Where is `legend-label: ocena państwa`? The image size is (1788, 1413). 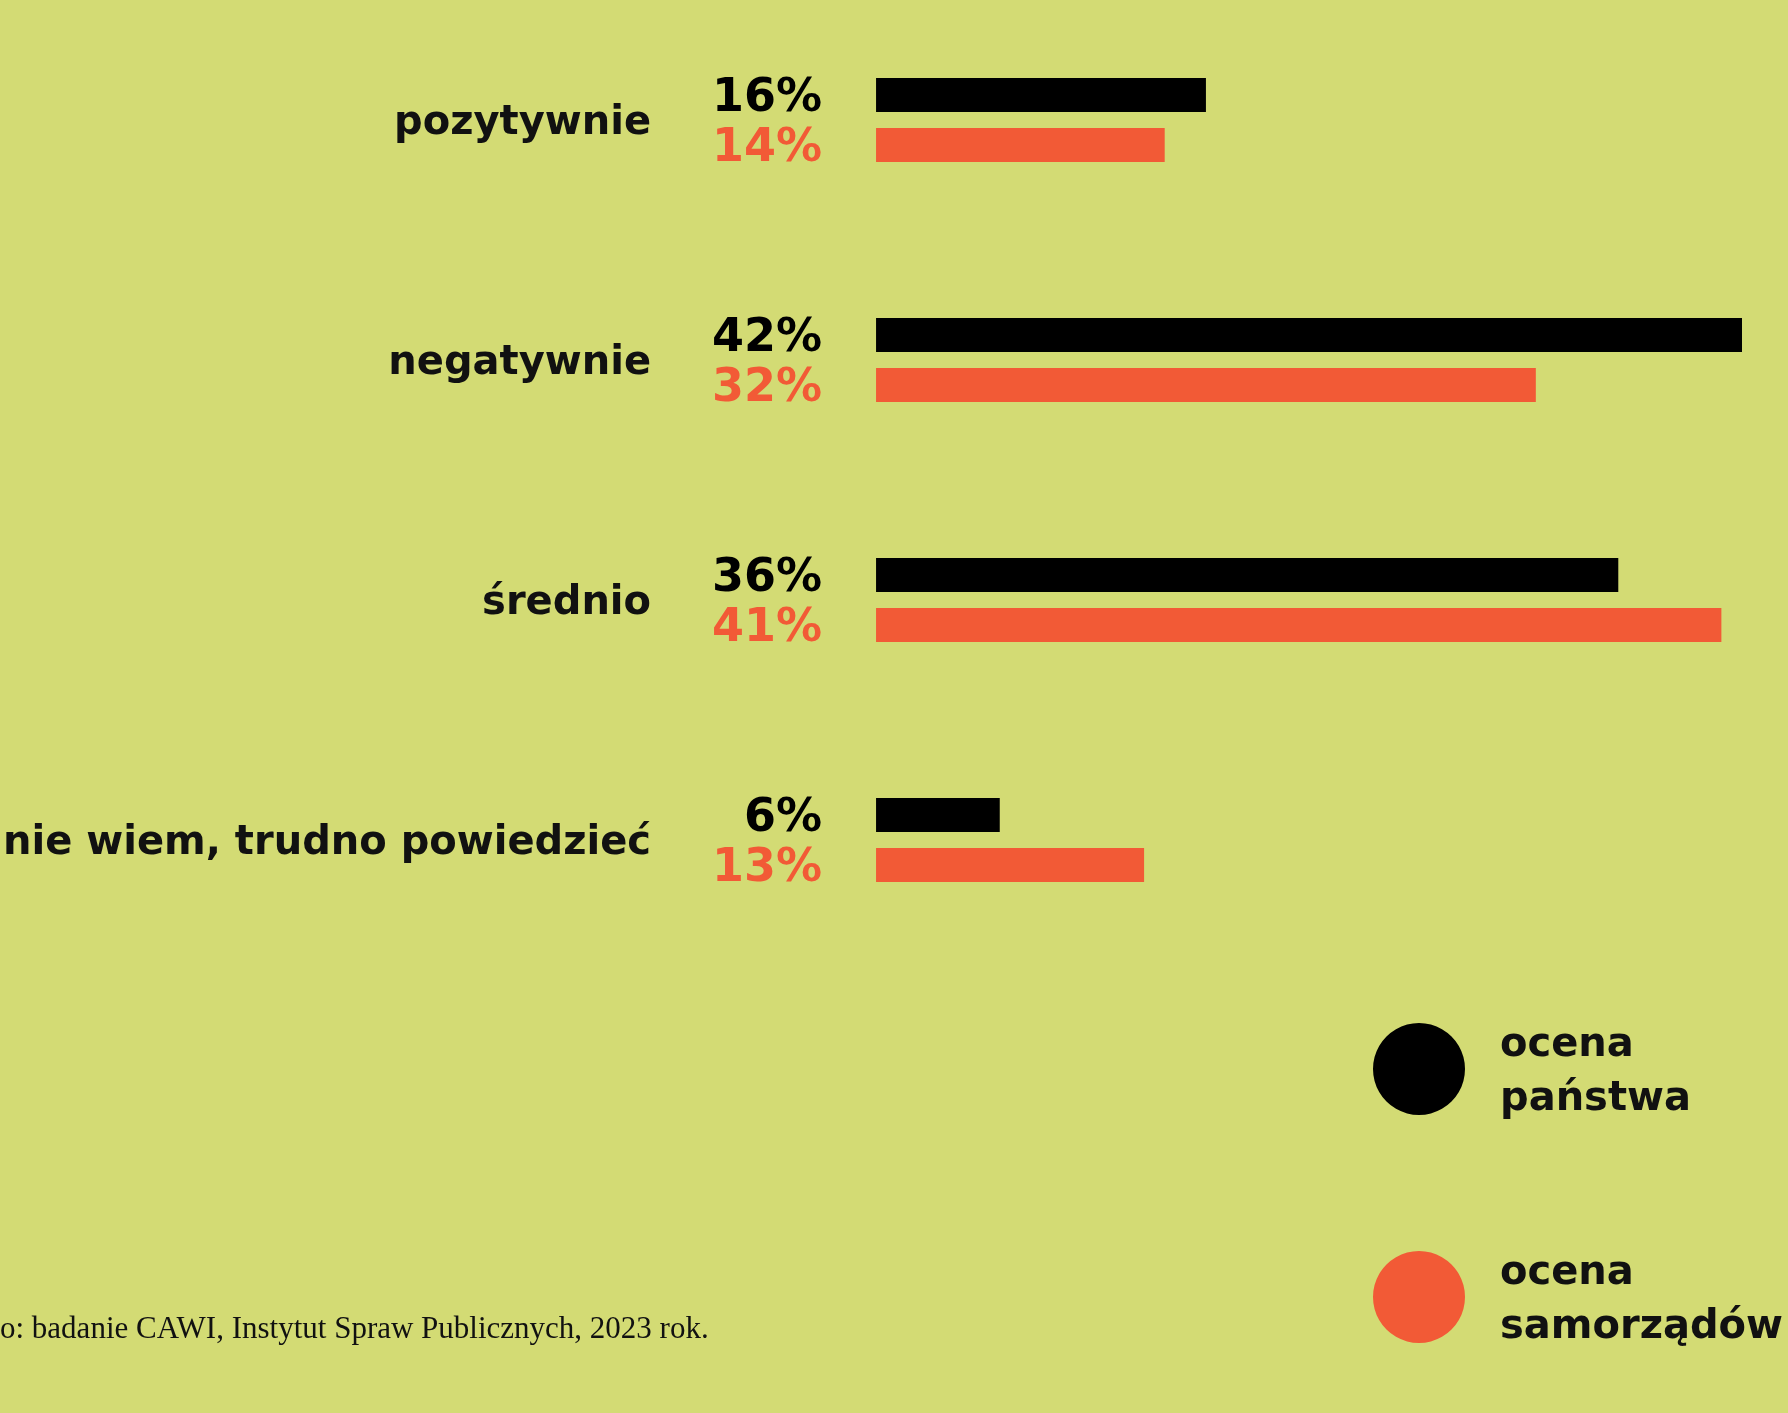 legend-label: ocena państwa is located at coordinates (1595, 1069).